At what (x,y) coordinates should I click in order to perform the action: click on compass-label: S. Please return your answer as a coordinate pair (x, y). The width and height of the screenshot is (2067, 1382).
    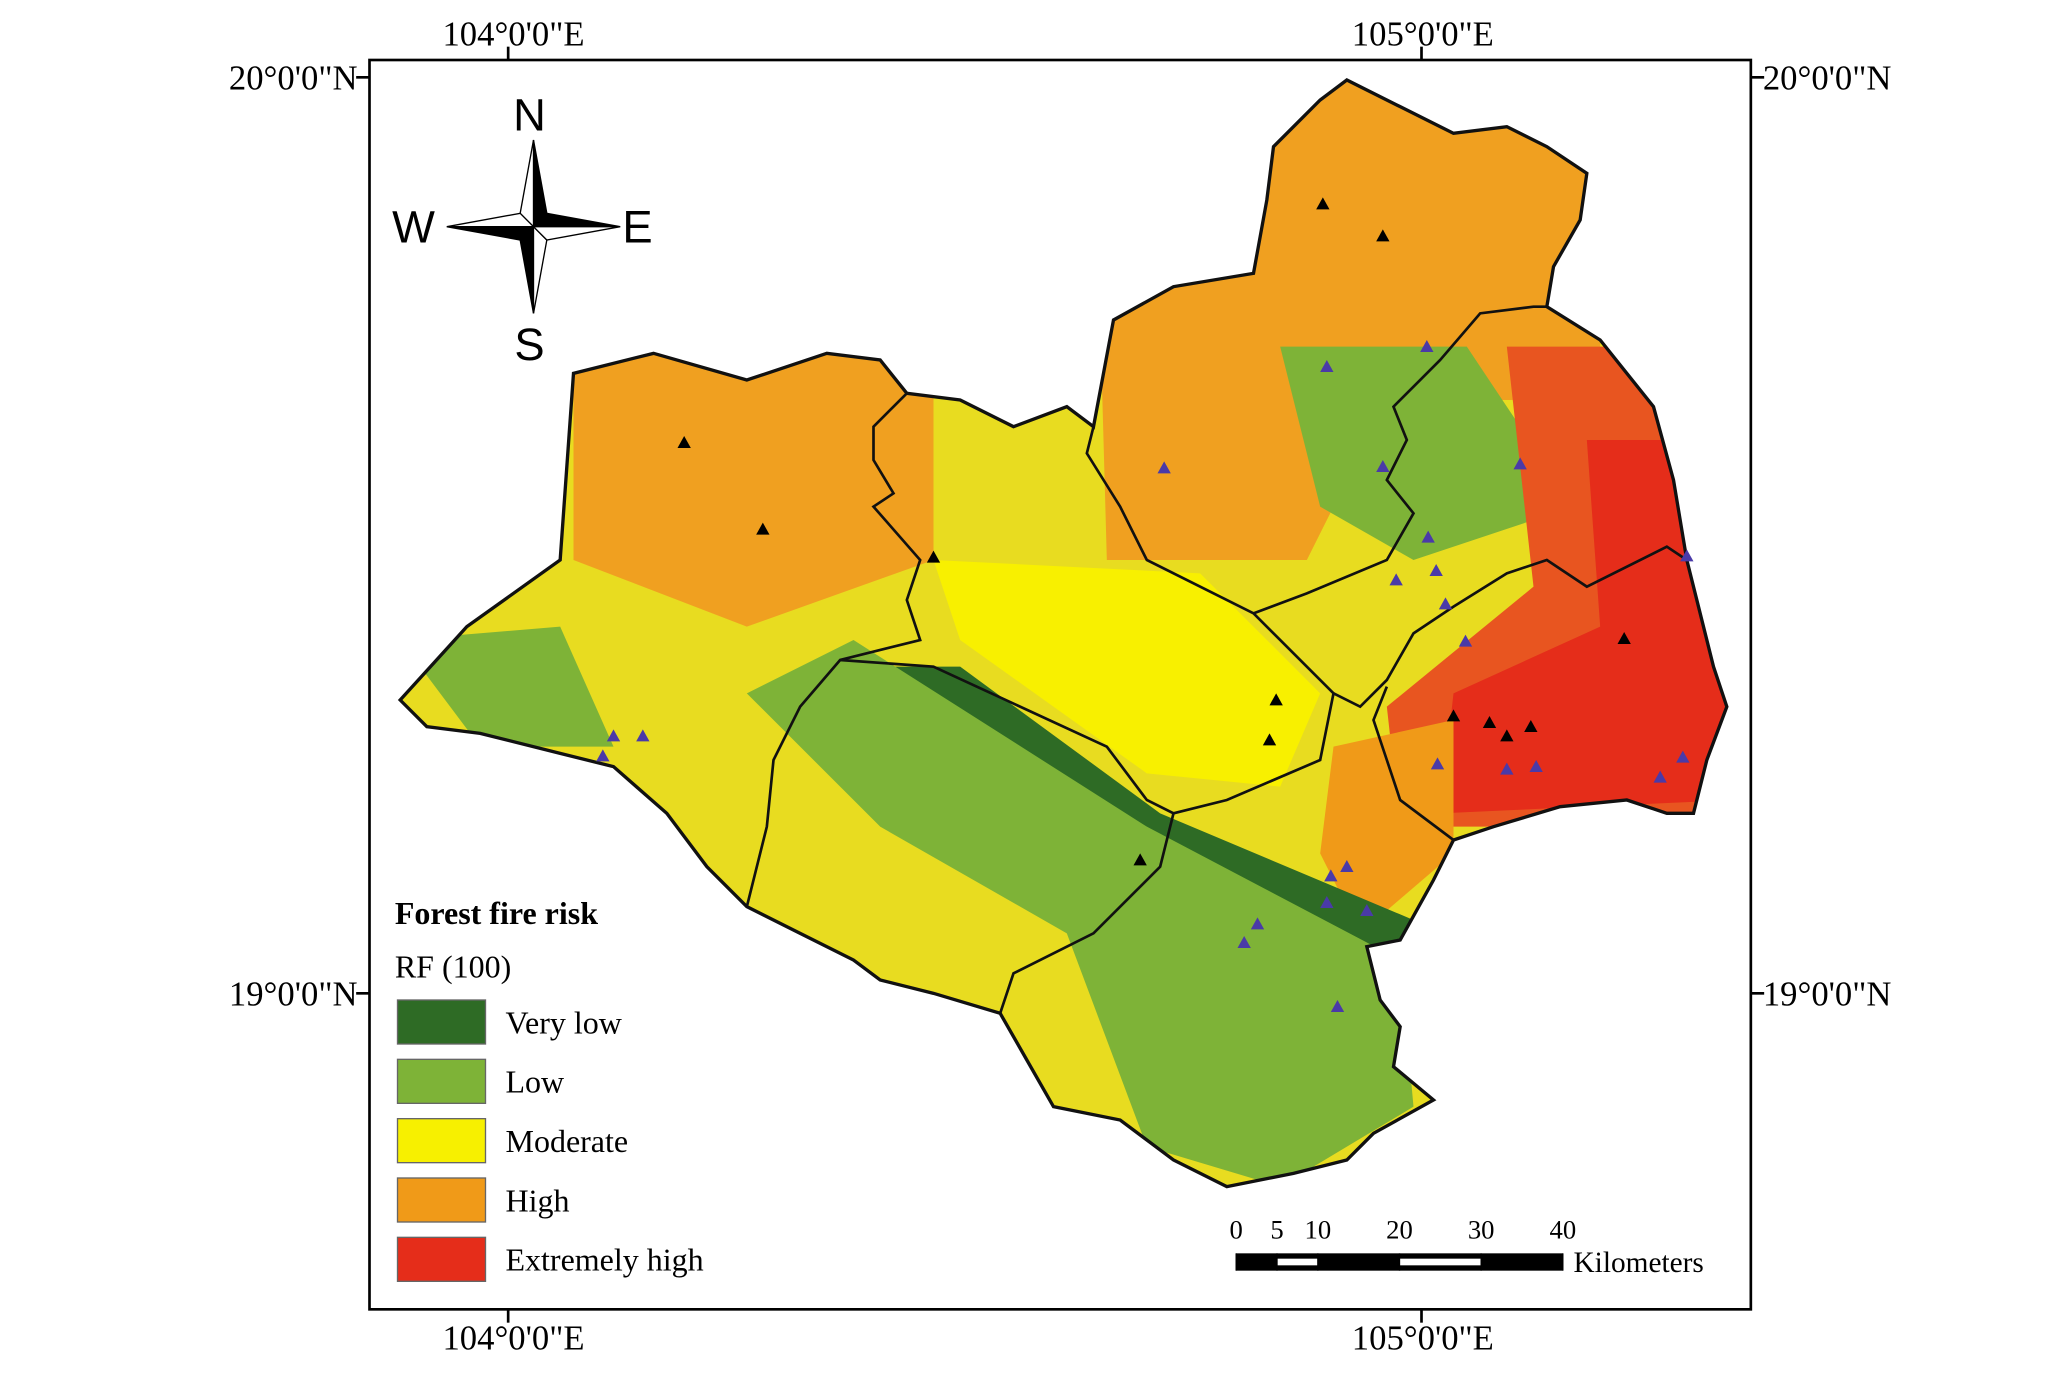
    Looking at the image, I should click on (529, 344).